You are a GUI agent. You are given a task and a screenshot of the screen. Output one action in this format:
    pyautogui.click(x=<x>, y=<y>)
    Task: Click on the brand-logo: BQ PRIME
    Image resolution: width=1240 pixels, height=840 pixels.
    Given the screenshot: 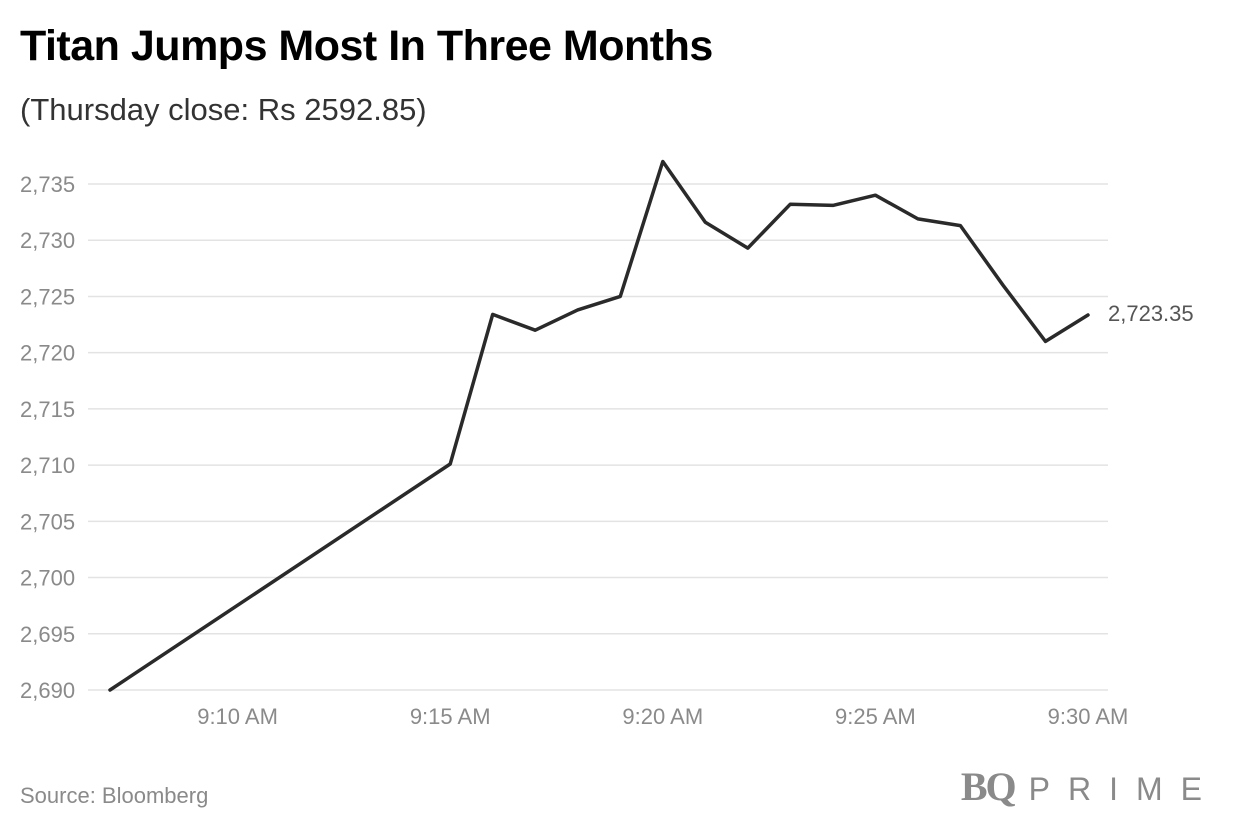 What is the action you would take?
    pyautogui.click(x=1090, y=786)
    